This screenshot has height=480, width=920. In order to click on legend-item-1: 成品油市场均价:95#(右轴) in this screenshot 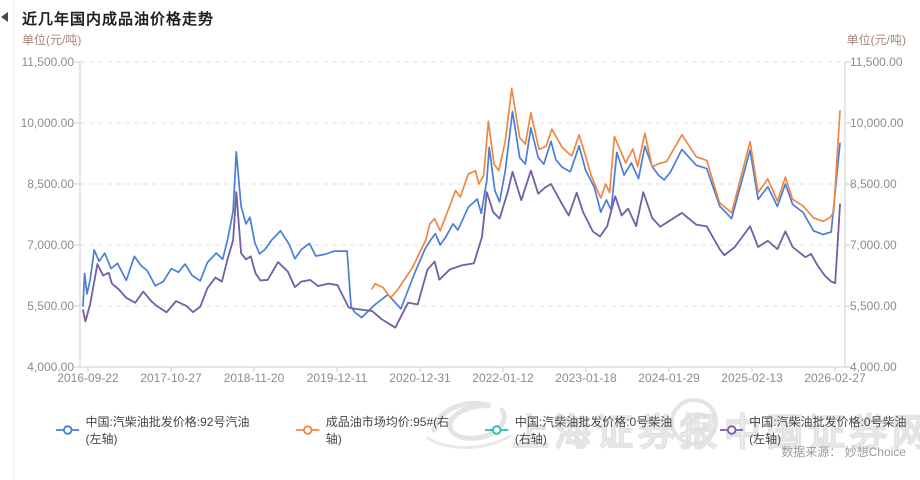, I will do `click(373, 430)`.